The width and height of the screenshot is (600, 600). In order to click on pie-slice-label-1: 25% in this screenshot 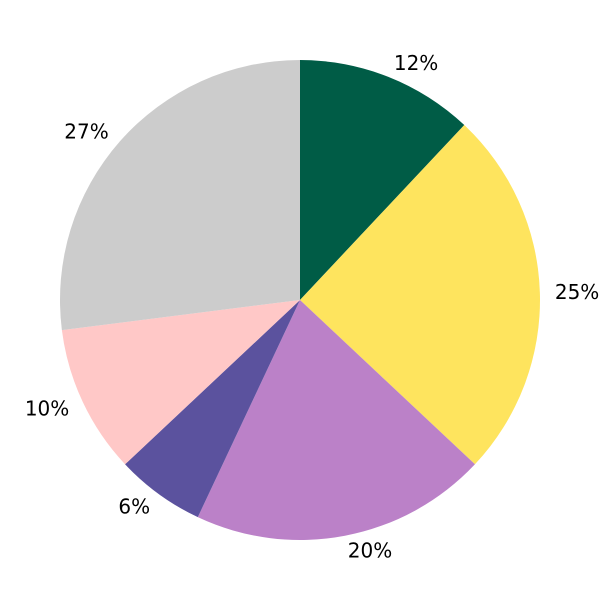, I will do `click(577, 292)`.